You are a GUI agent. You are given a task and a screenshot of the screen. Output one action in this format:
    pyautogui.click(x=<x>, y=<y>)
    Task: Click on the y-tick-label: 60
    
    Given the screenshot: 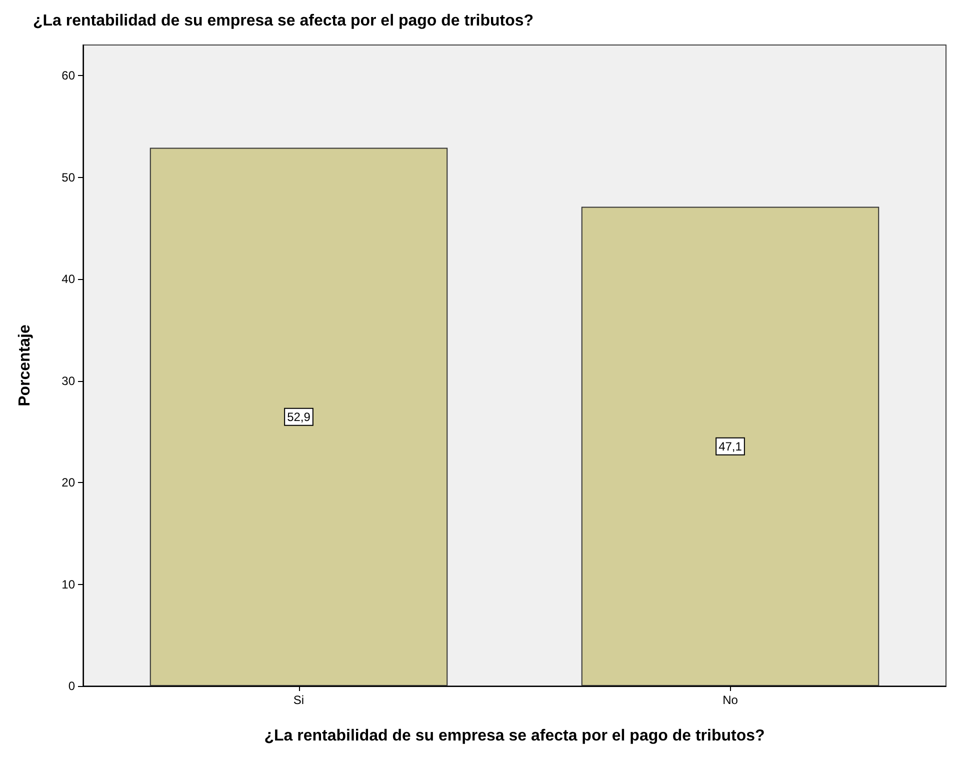 What is the action you would take?
    pyautogui.click(x=69, y=75)
    